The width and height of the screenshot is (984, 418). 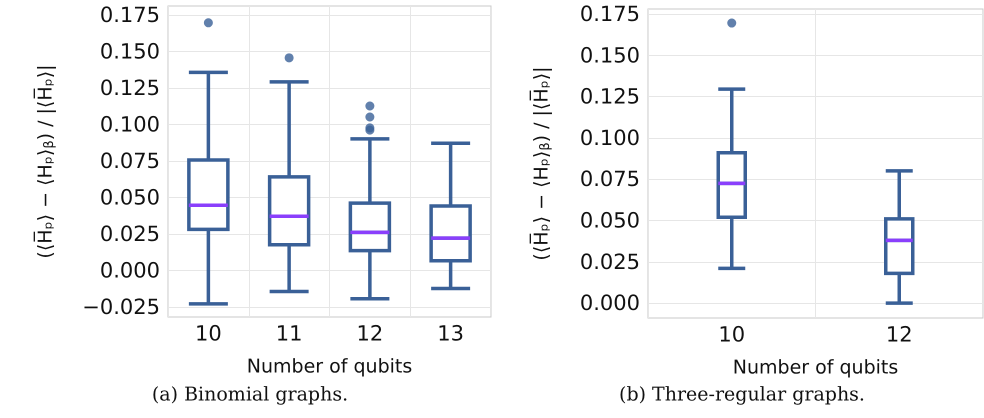 What do you see at coordinates (289, 334) in the screenshot?
I see `x-tick-label: 11` at bounding box center [289, 334].